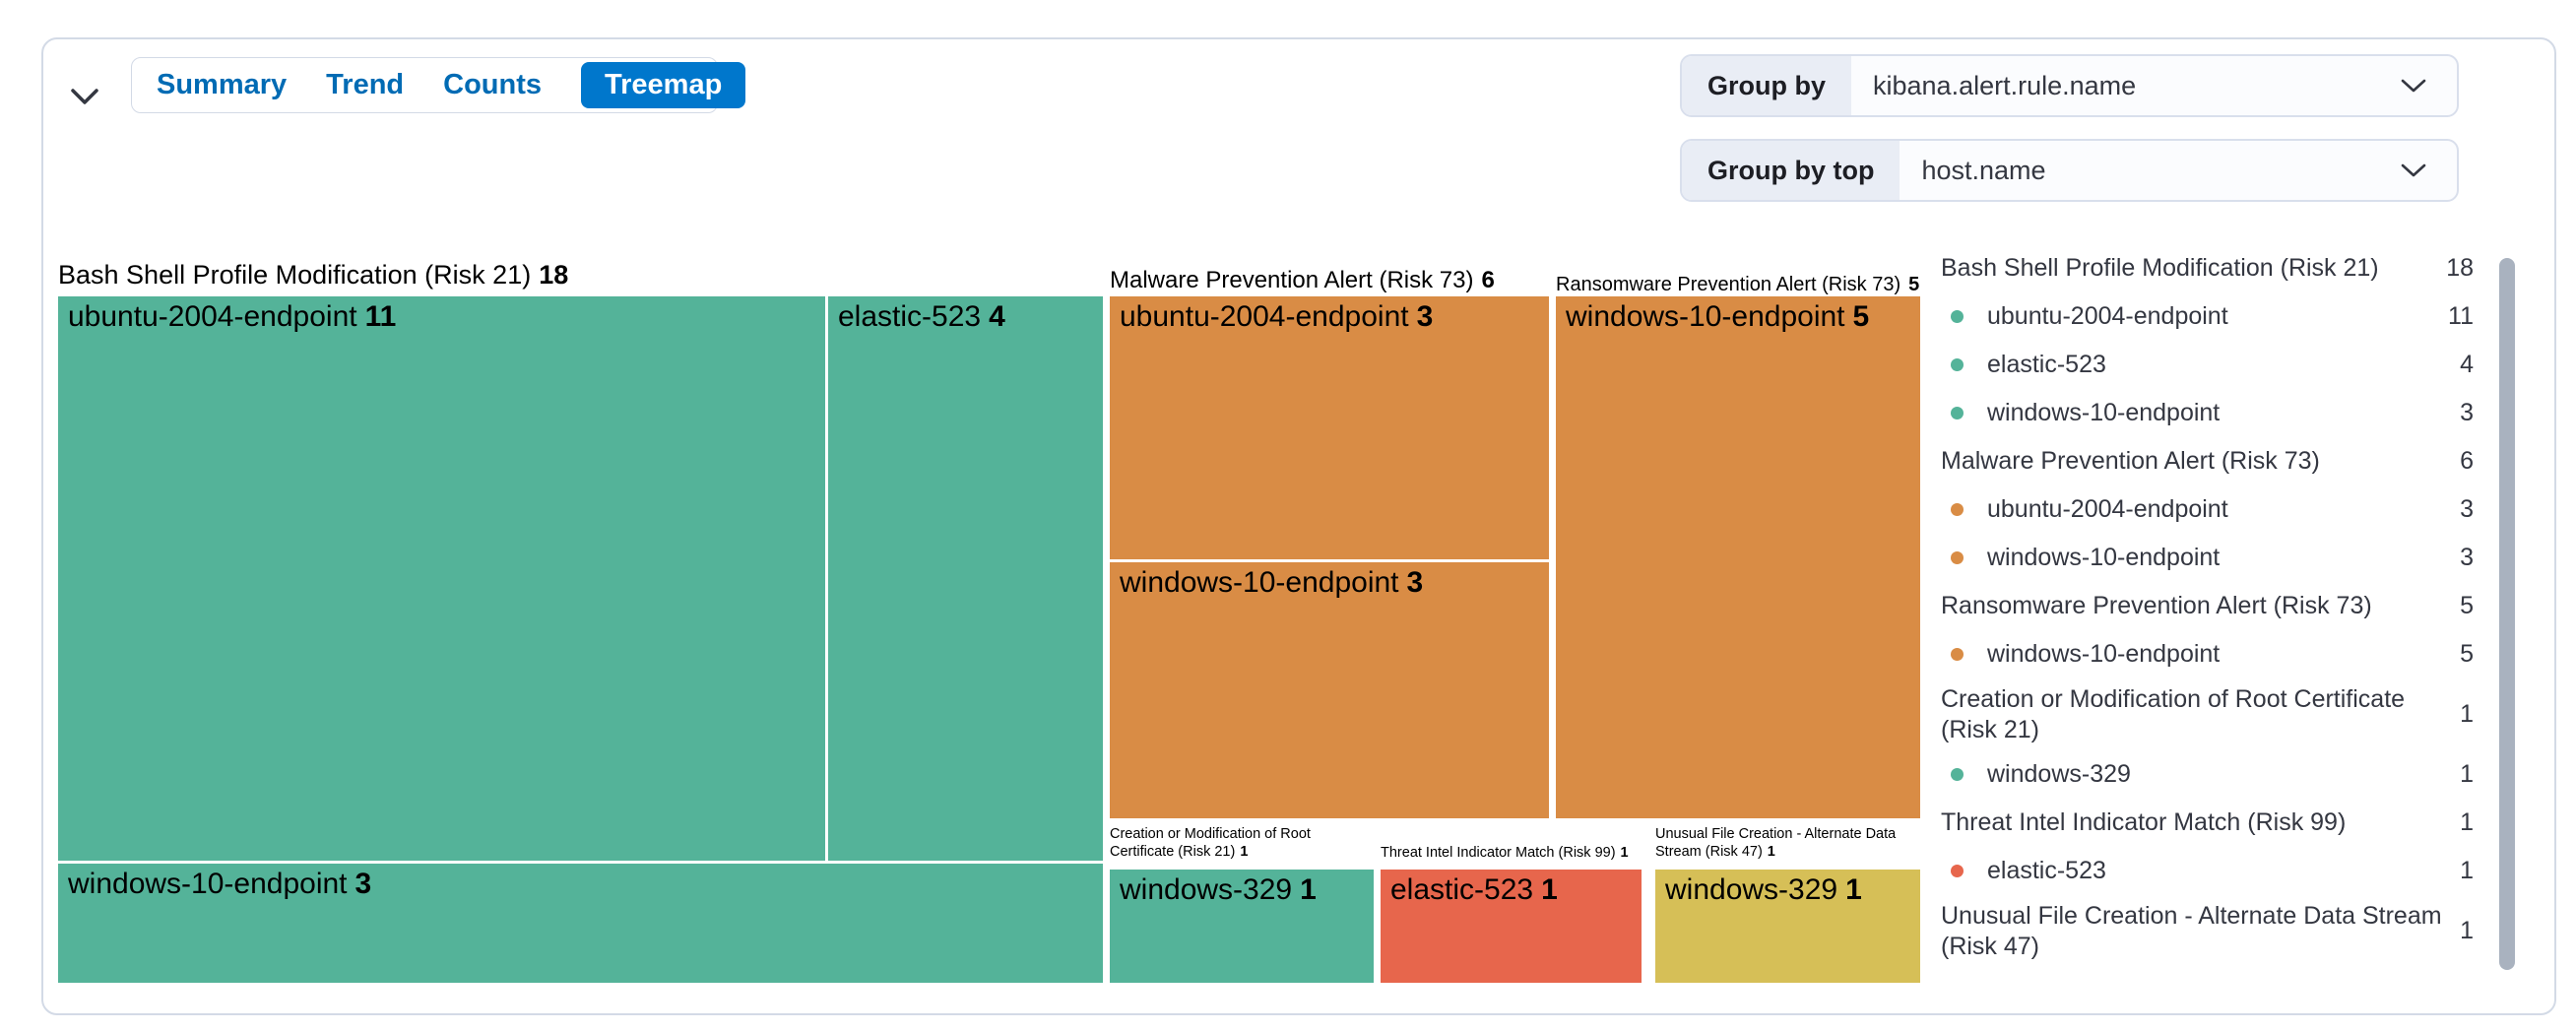 This screenshot has width=2576, height=1032. What do you see at coordinates (222, 84) in the screenshot?
I see `tab-summary: Summary` at bounding box center [222, 84].